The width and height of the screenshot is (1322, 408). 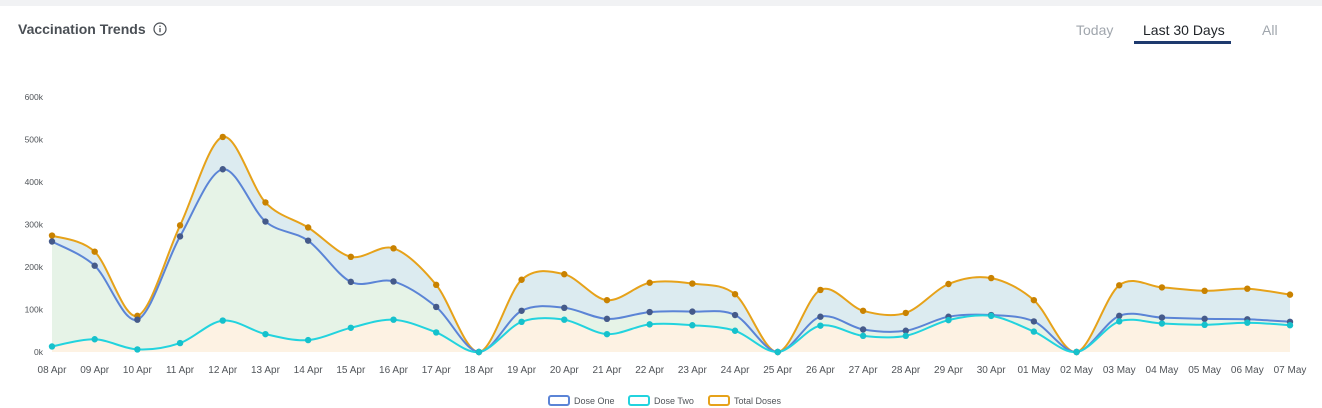 I want to click on area-dose-two, so click(x=671, y=334).